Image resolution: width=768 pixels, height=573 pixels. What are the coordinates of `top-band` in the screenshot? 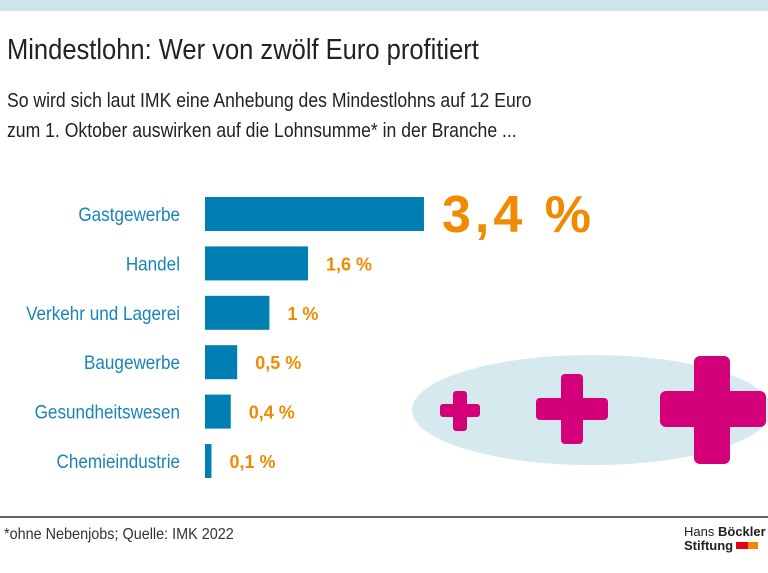 It's located at (384, 5).